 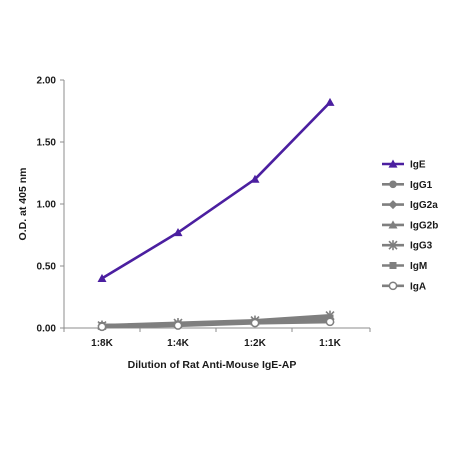 What do you see at coordinates (393, 205) in the screenshot?
I see `legend-marker-igg2a` at bounding box center [393, 205].